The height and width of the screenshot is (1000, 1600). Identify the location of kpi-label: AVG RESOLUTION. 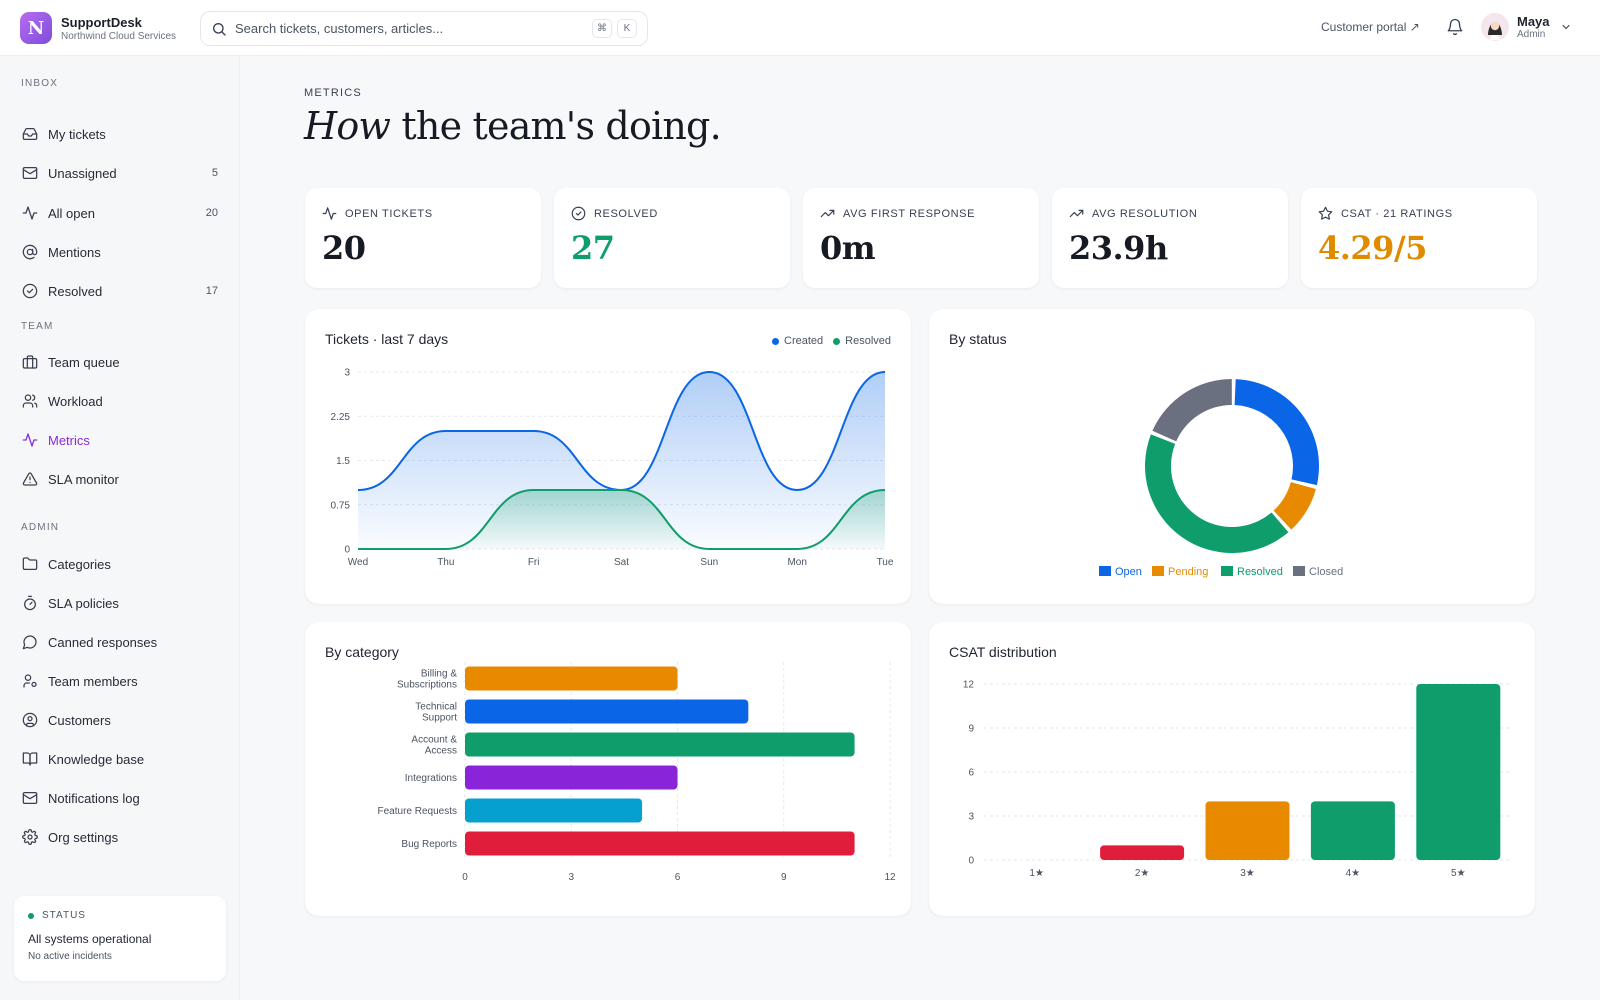
(1145, 213).